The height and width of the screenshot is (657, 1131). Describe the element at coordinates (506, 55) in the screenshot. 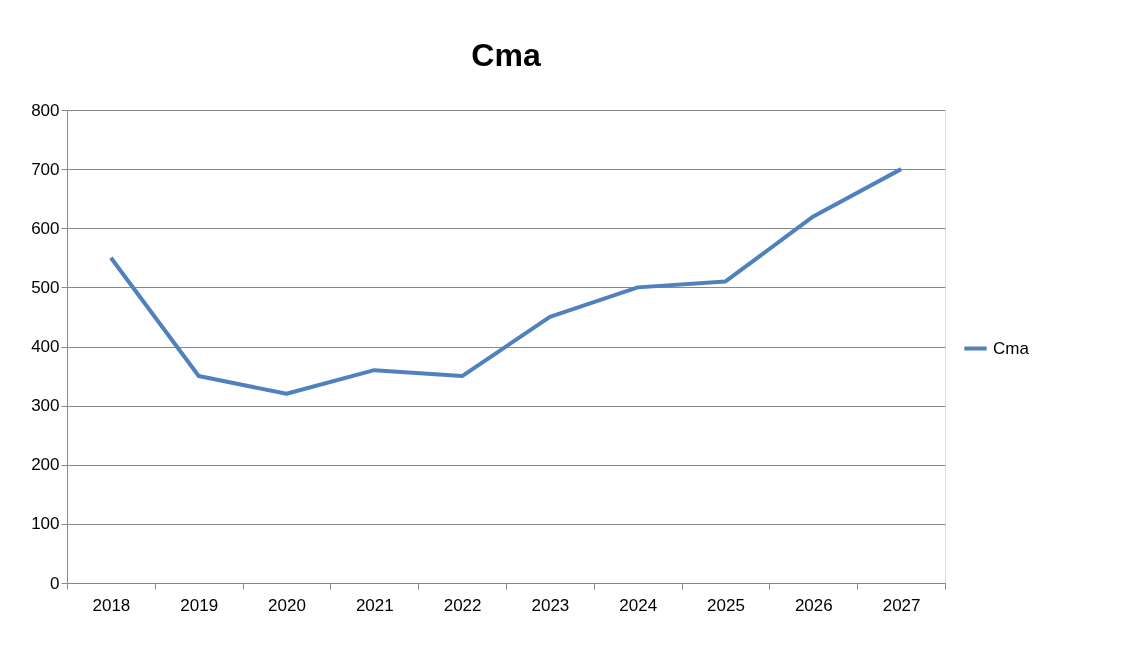

I see `chart-title: Cma` at that location.